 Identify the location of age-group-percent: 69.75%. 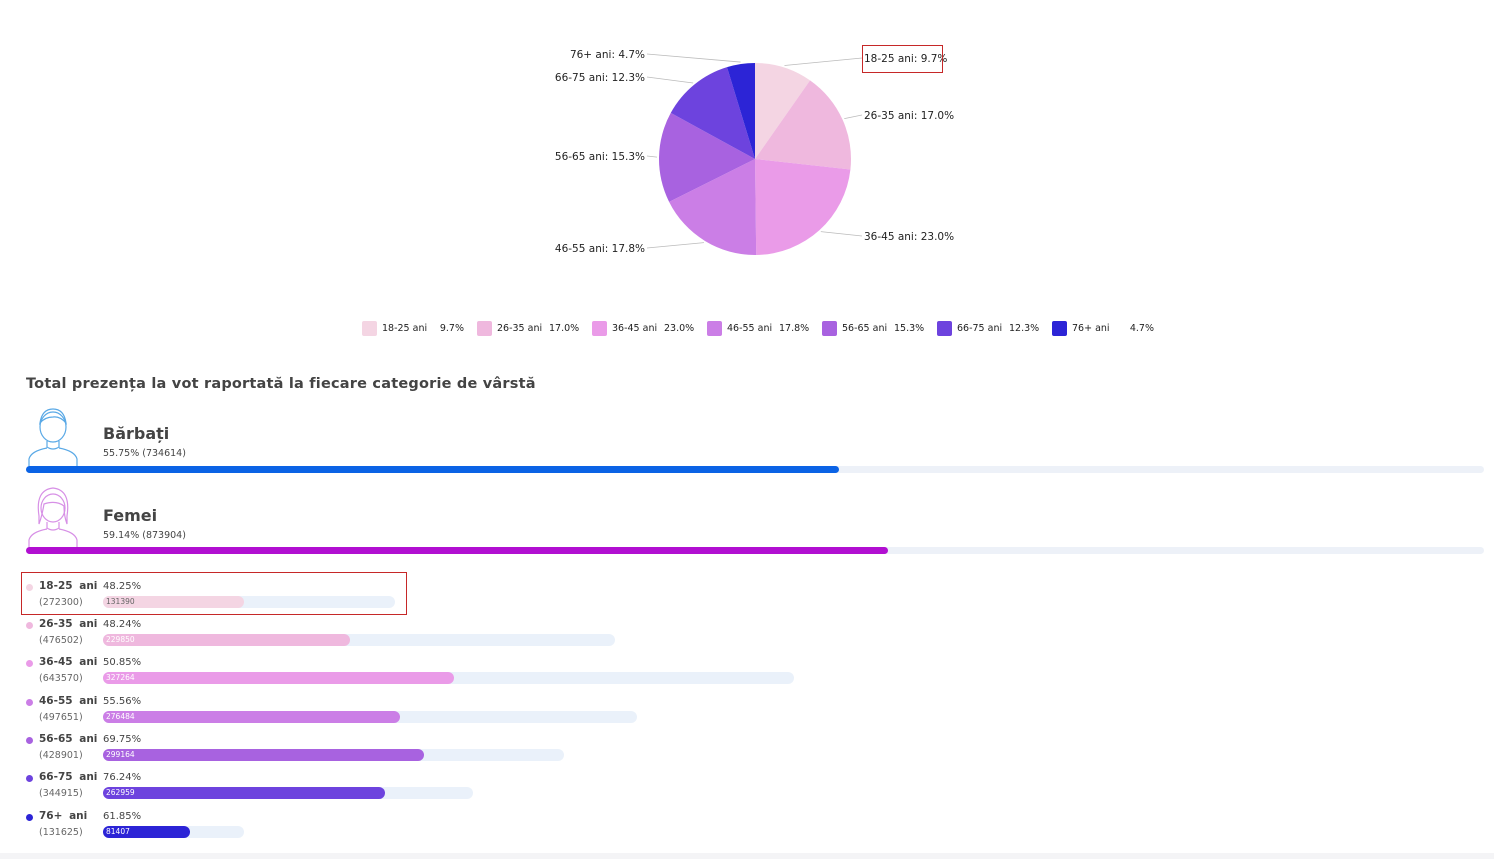
(122, 739).